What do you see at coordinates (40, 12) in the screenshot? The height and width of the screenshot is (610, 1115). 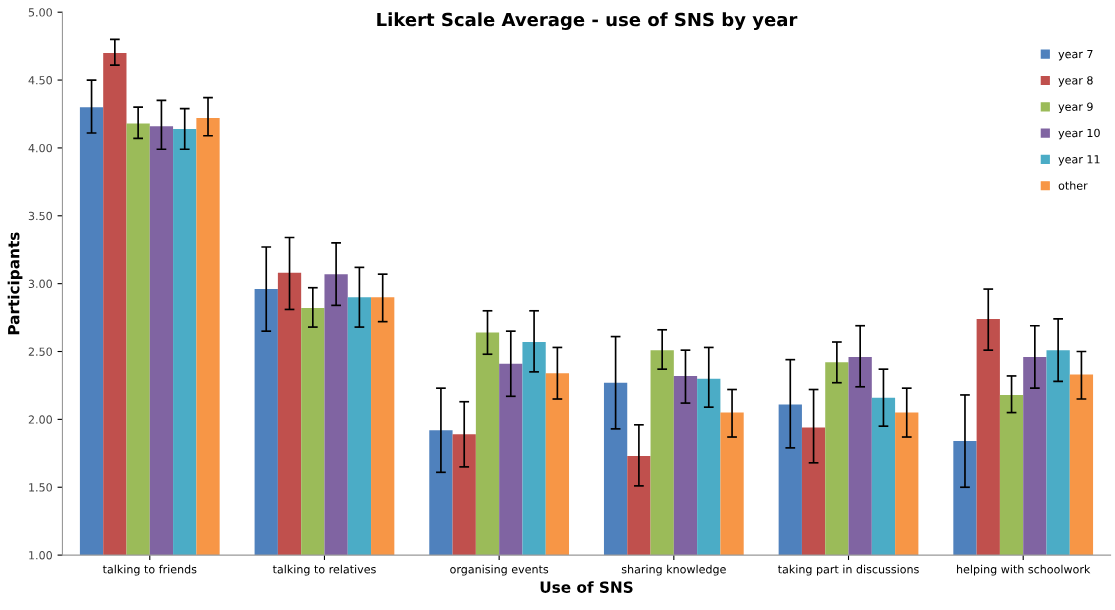 I see `y-tick-label: 5.00` at bounding box center [40, 12].